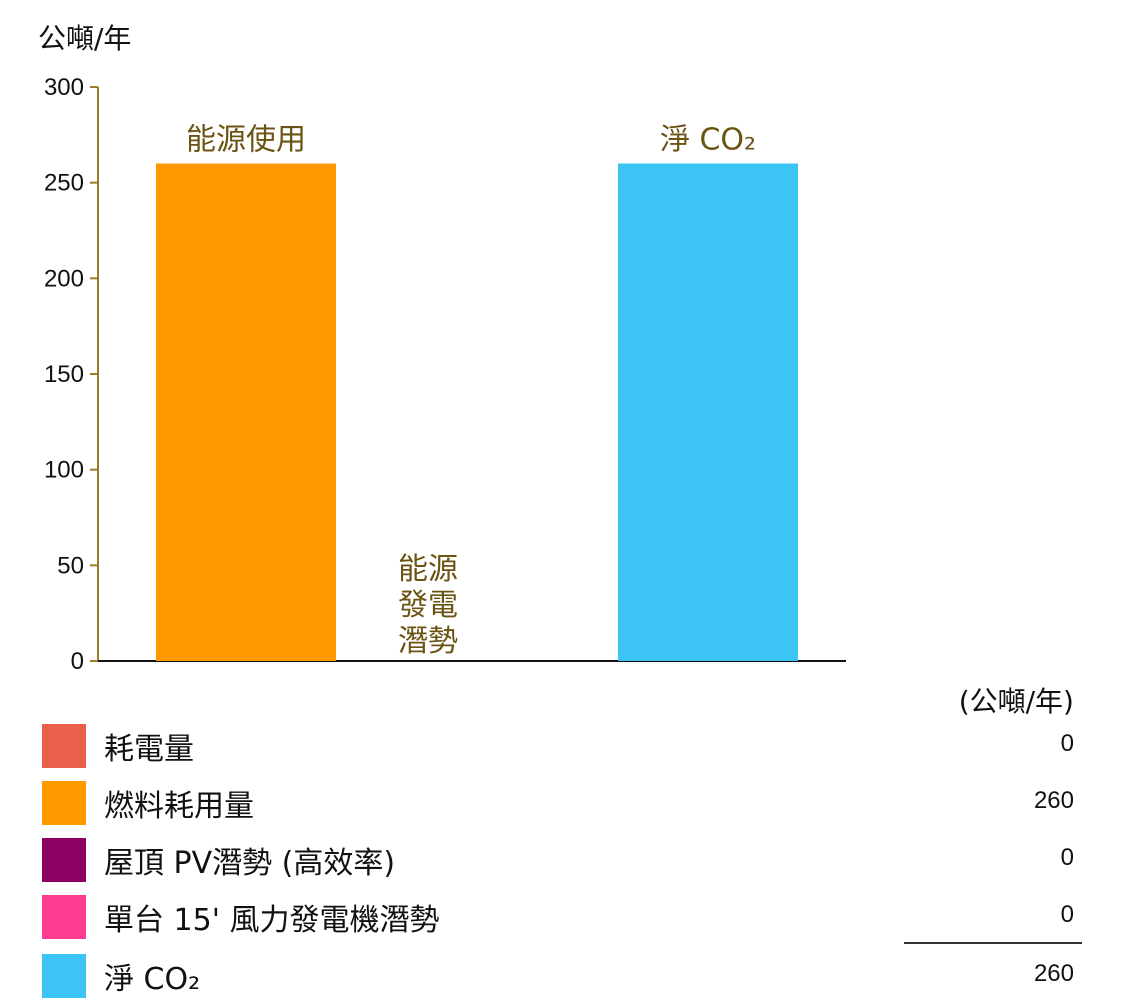 Image resolution: width=1134 pixels, height=1005 pixels. What do you see at coordinates (582, 803) in the screenshot?
I see `legend-item: 燃料耗用量 260` at bounding box center [582, 803].